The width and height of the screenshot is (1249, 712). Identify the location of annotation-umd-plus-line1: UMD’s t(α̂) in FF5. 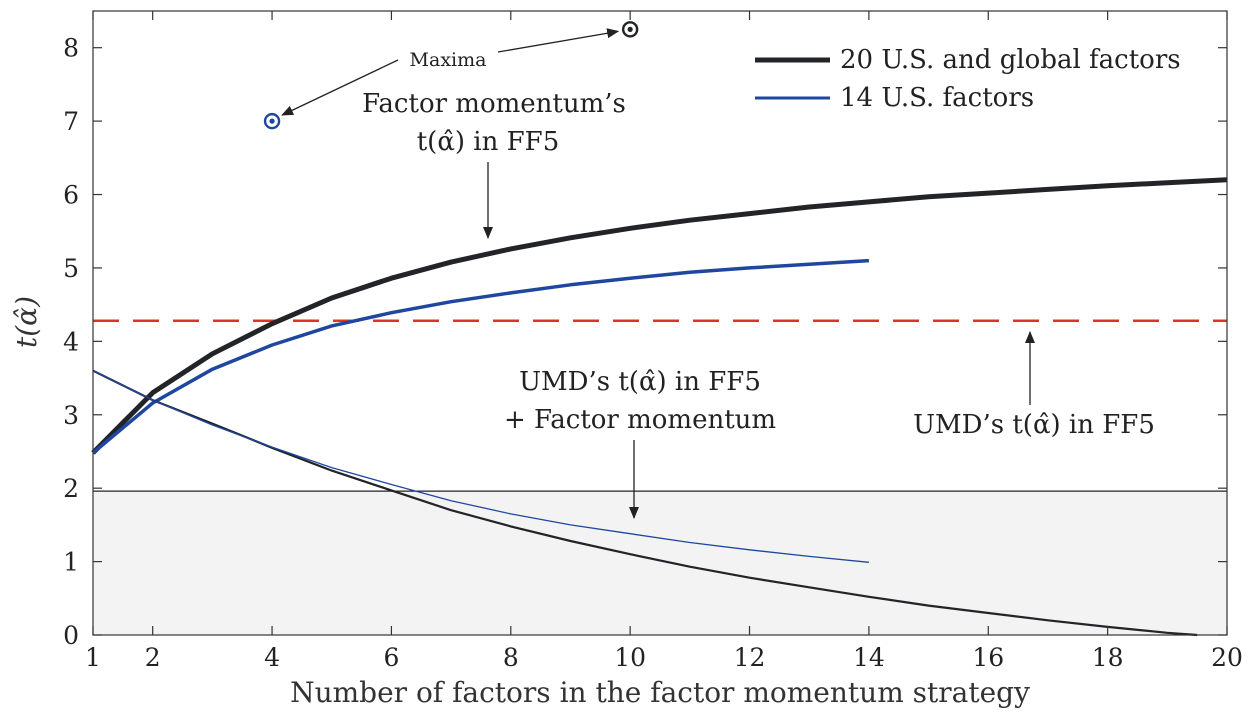
(640, 382).